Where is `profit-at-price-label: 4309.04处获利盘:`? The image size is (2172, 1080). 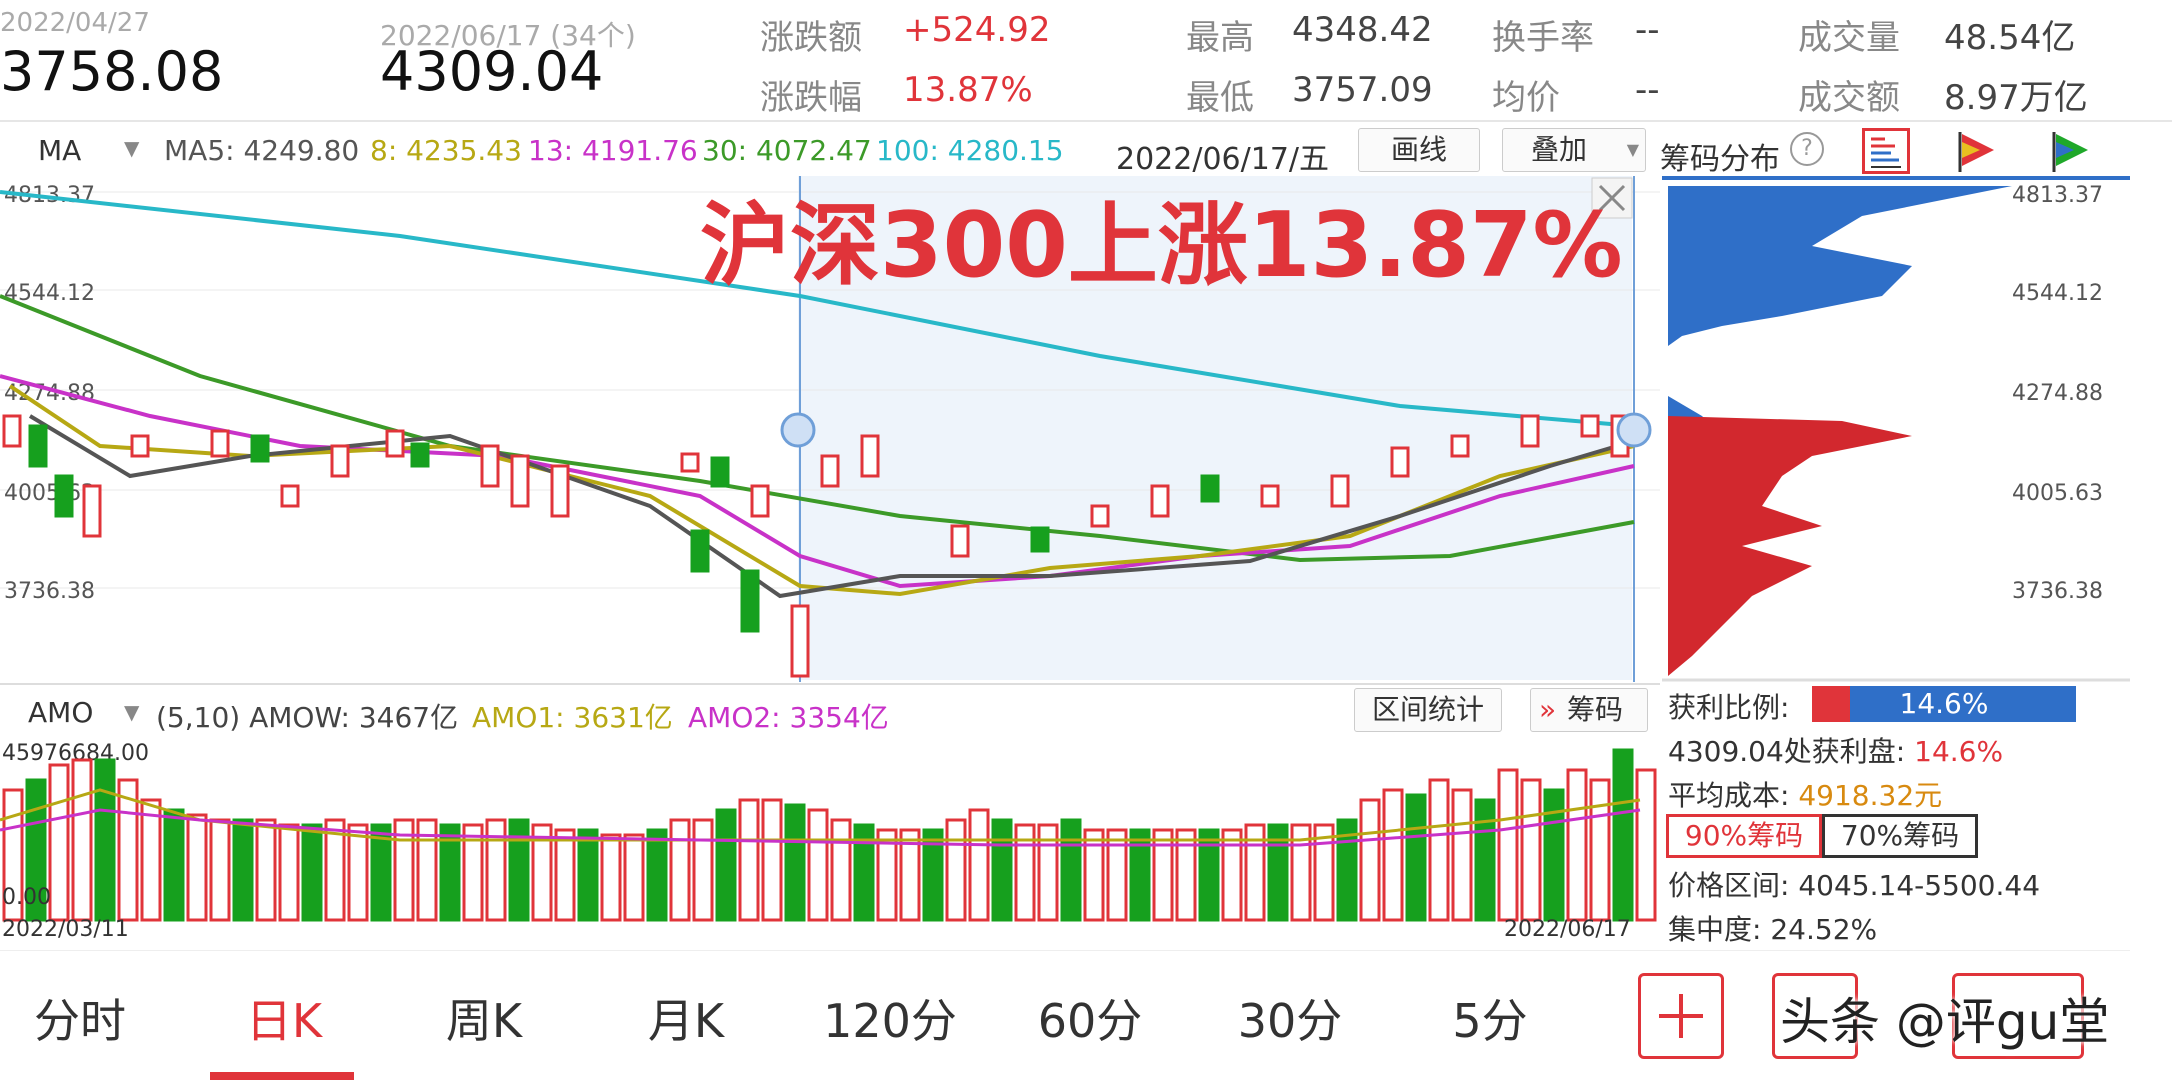
profit-at-price-label: 4309.04处获利盘: is located at coordinates (1787, 751).